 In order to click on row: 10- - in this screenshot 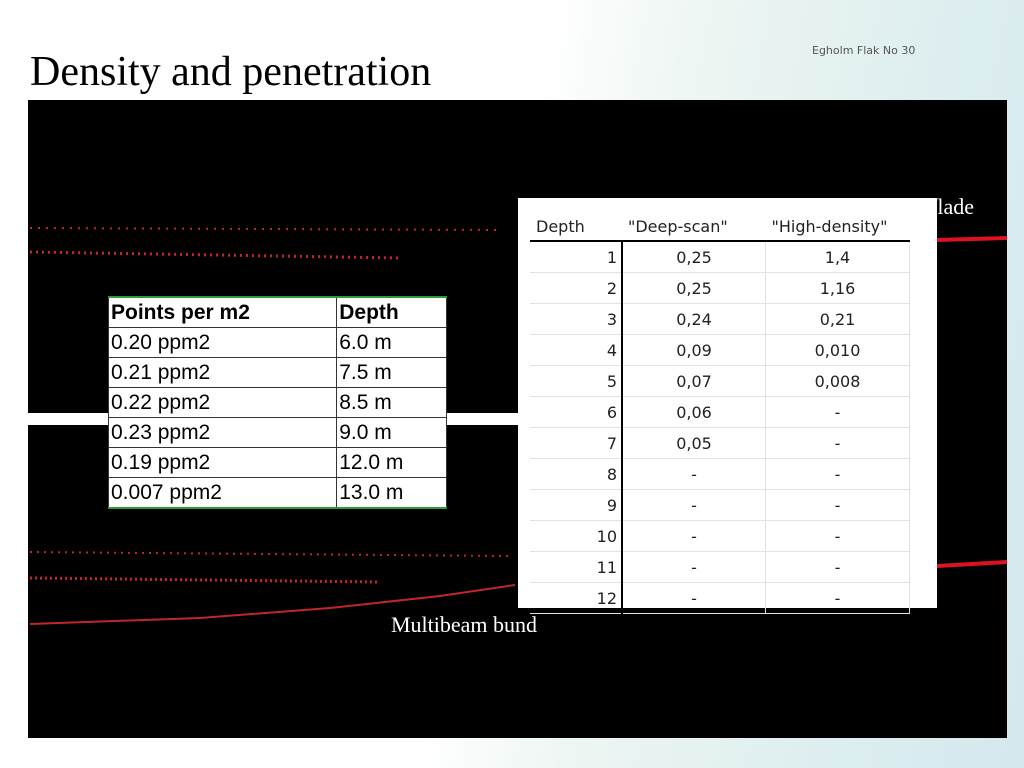, I will do `click(720, 536)`.